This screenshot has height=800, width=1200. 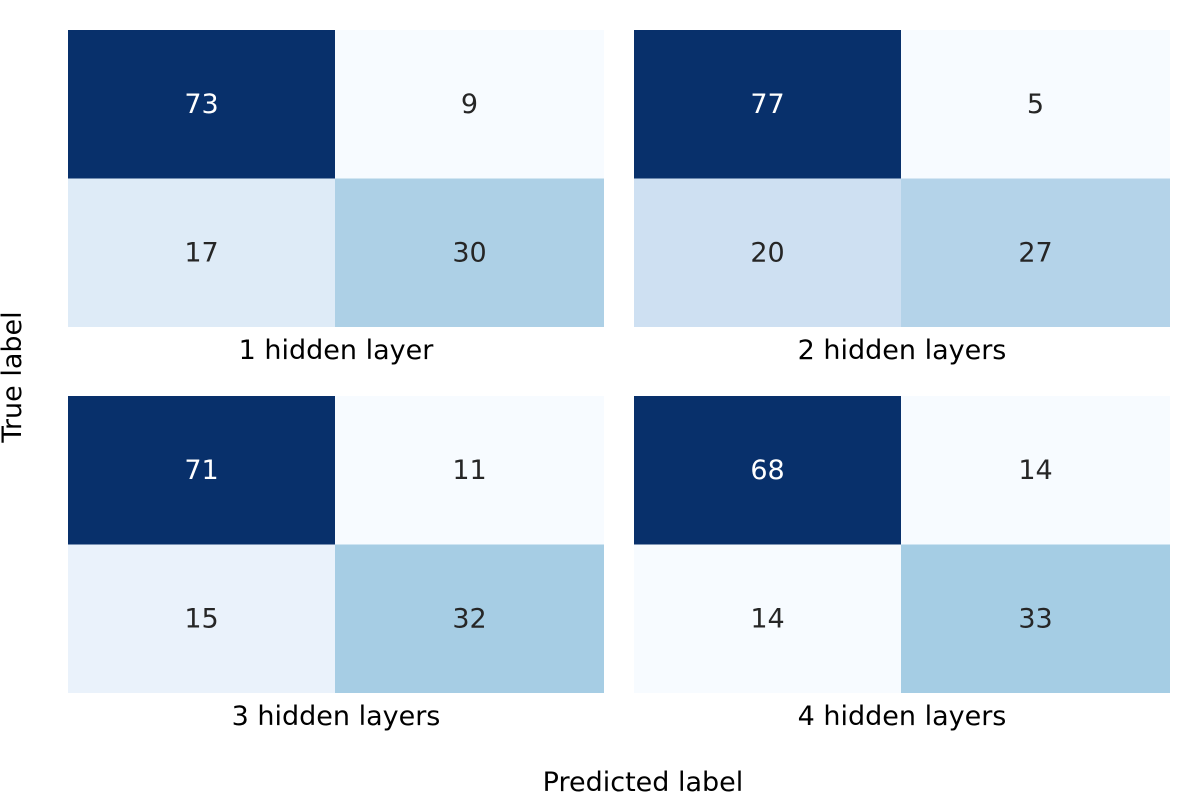 I want to click on panel-label: 3 hidden layers, so click(x=336, y=716).